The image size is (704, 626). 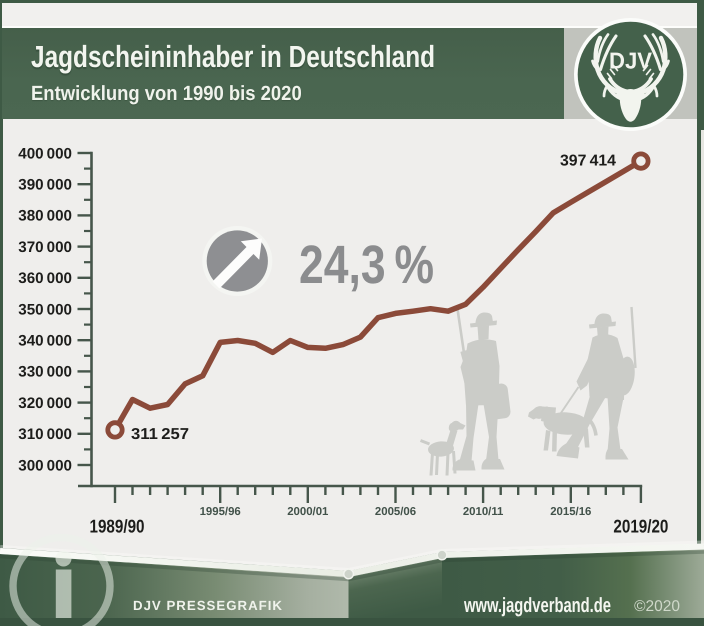 I want to click on svg-text: ©2020, so click(x=657, y=606).